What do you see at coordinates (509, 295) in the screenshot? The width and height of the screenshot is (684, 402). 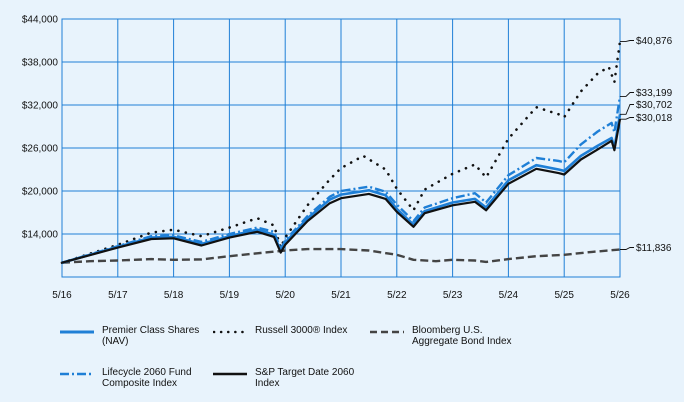 I see `x-tick-label-8: 5/24` at bounding box center [509, 295].